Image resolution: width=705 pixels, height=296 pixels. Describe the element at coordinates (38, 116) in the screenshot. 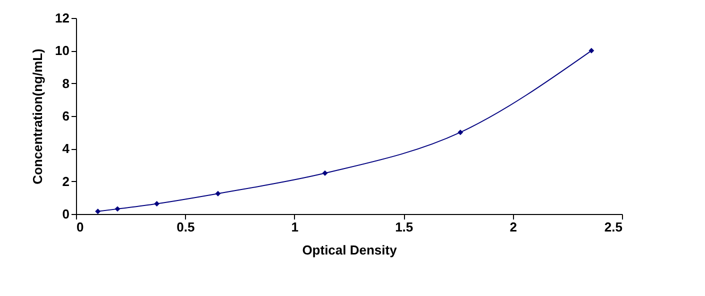

I see `y-axis-title: Concentration(ng/mL)` at that location.